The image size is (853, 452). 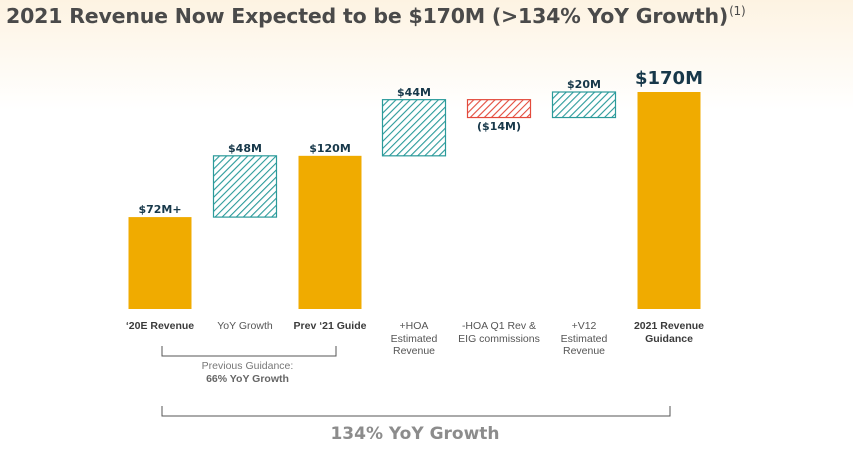 I want to click on category-label-v12-estimated-revenue: +V12 Estimated Revenue, so click(x=584, y=339).